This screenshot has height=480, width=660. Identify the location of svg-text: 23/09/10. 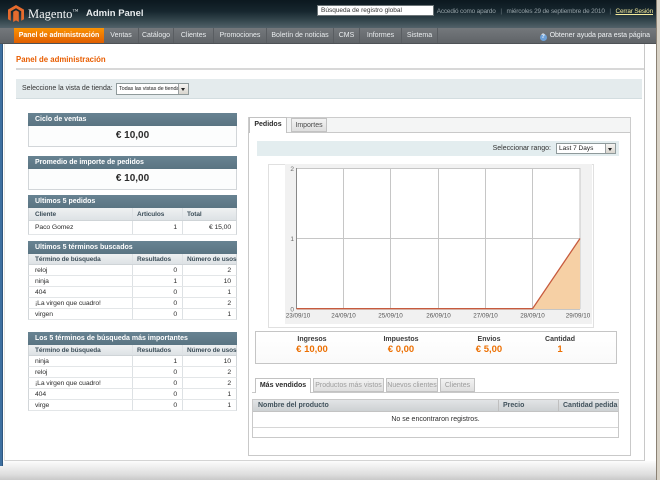
(298, 316).